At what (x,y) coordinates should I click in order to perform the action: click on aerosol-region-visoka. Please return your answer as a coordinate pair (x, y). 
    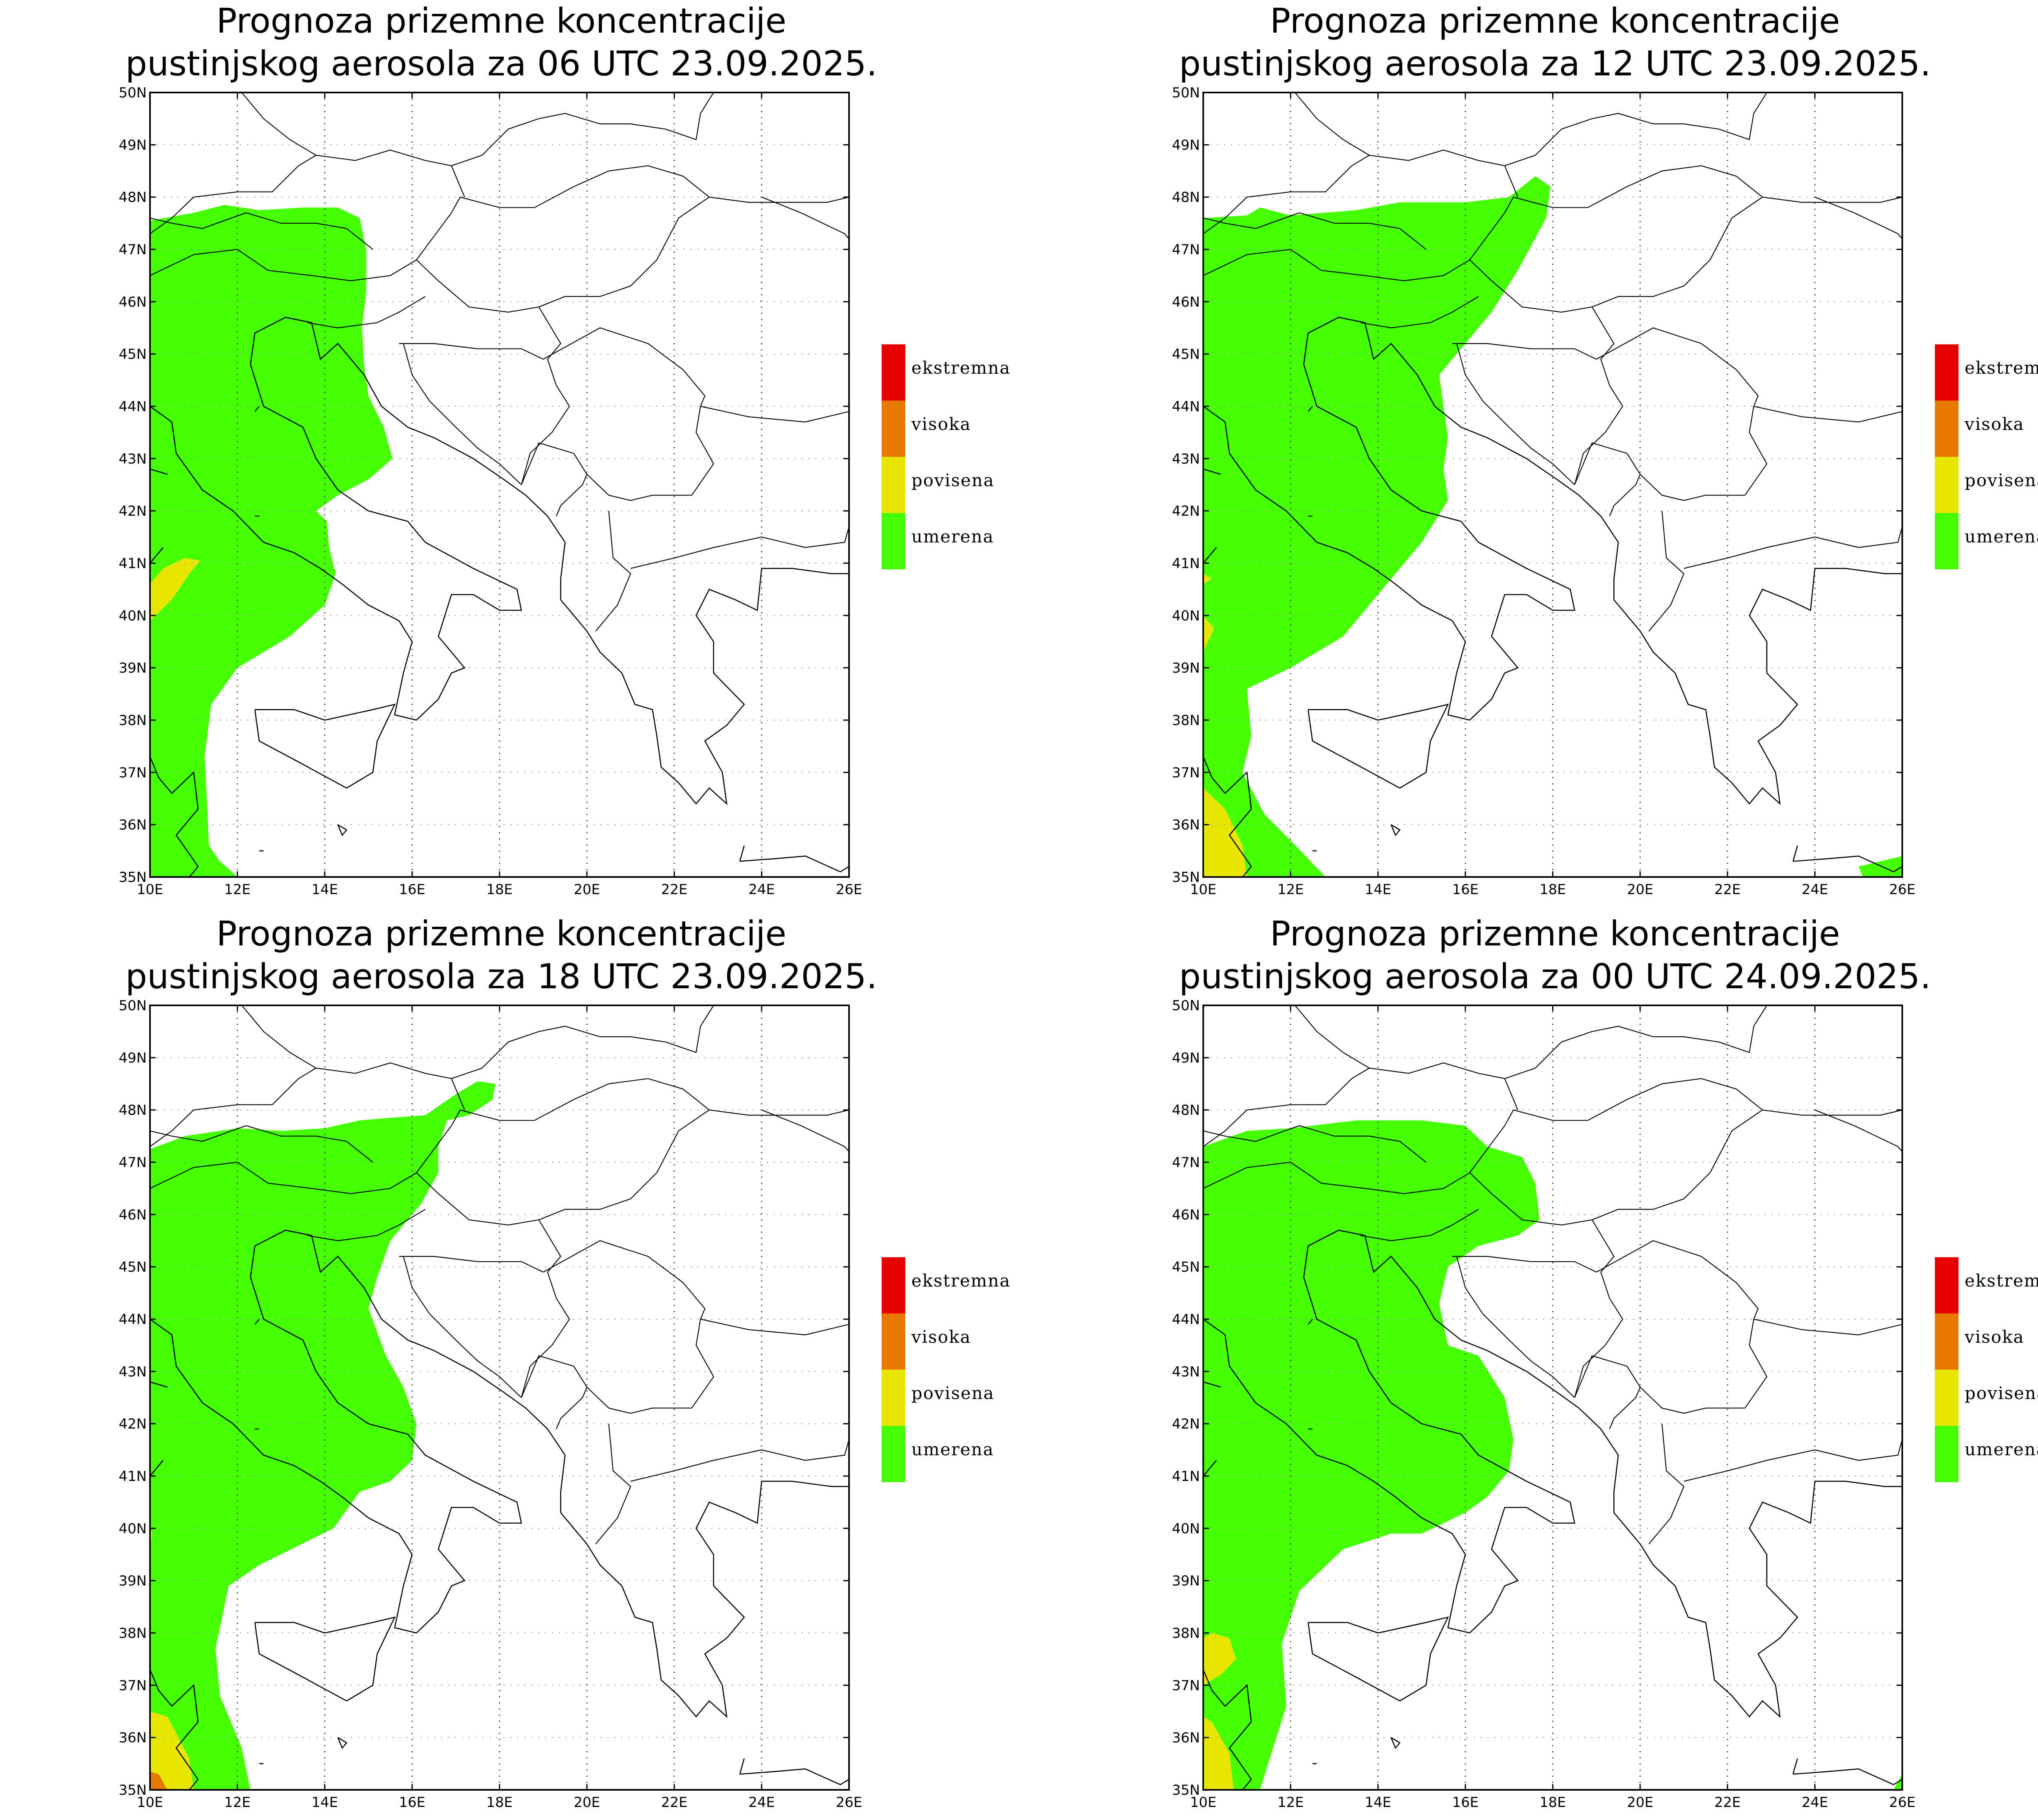
    Looking at the image, I should click on (159, 1781).